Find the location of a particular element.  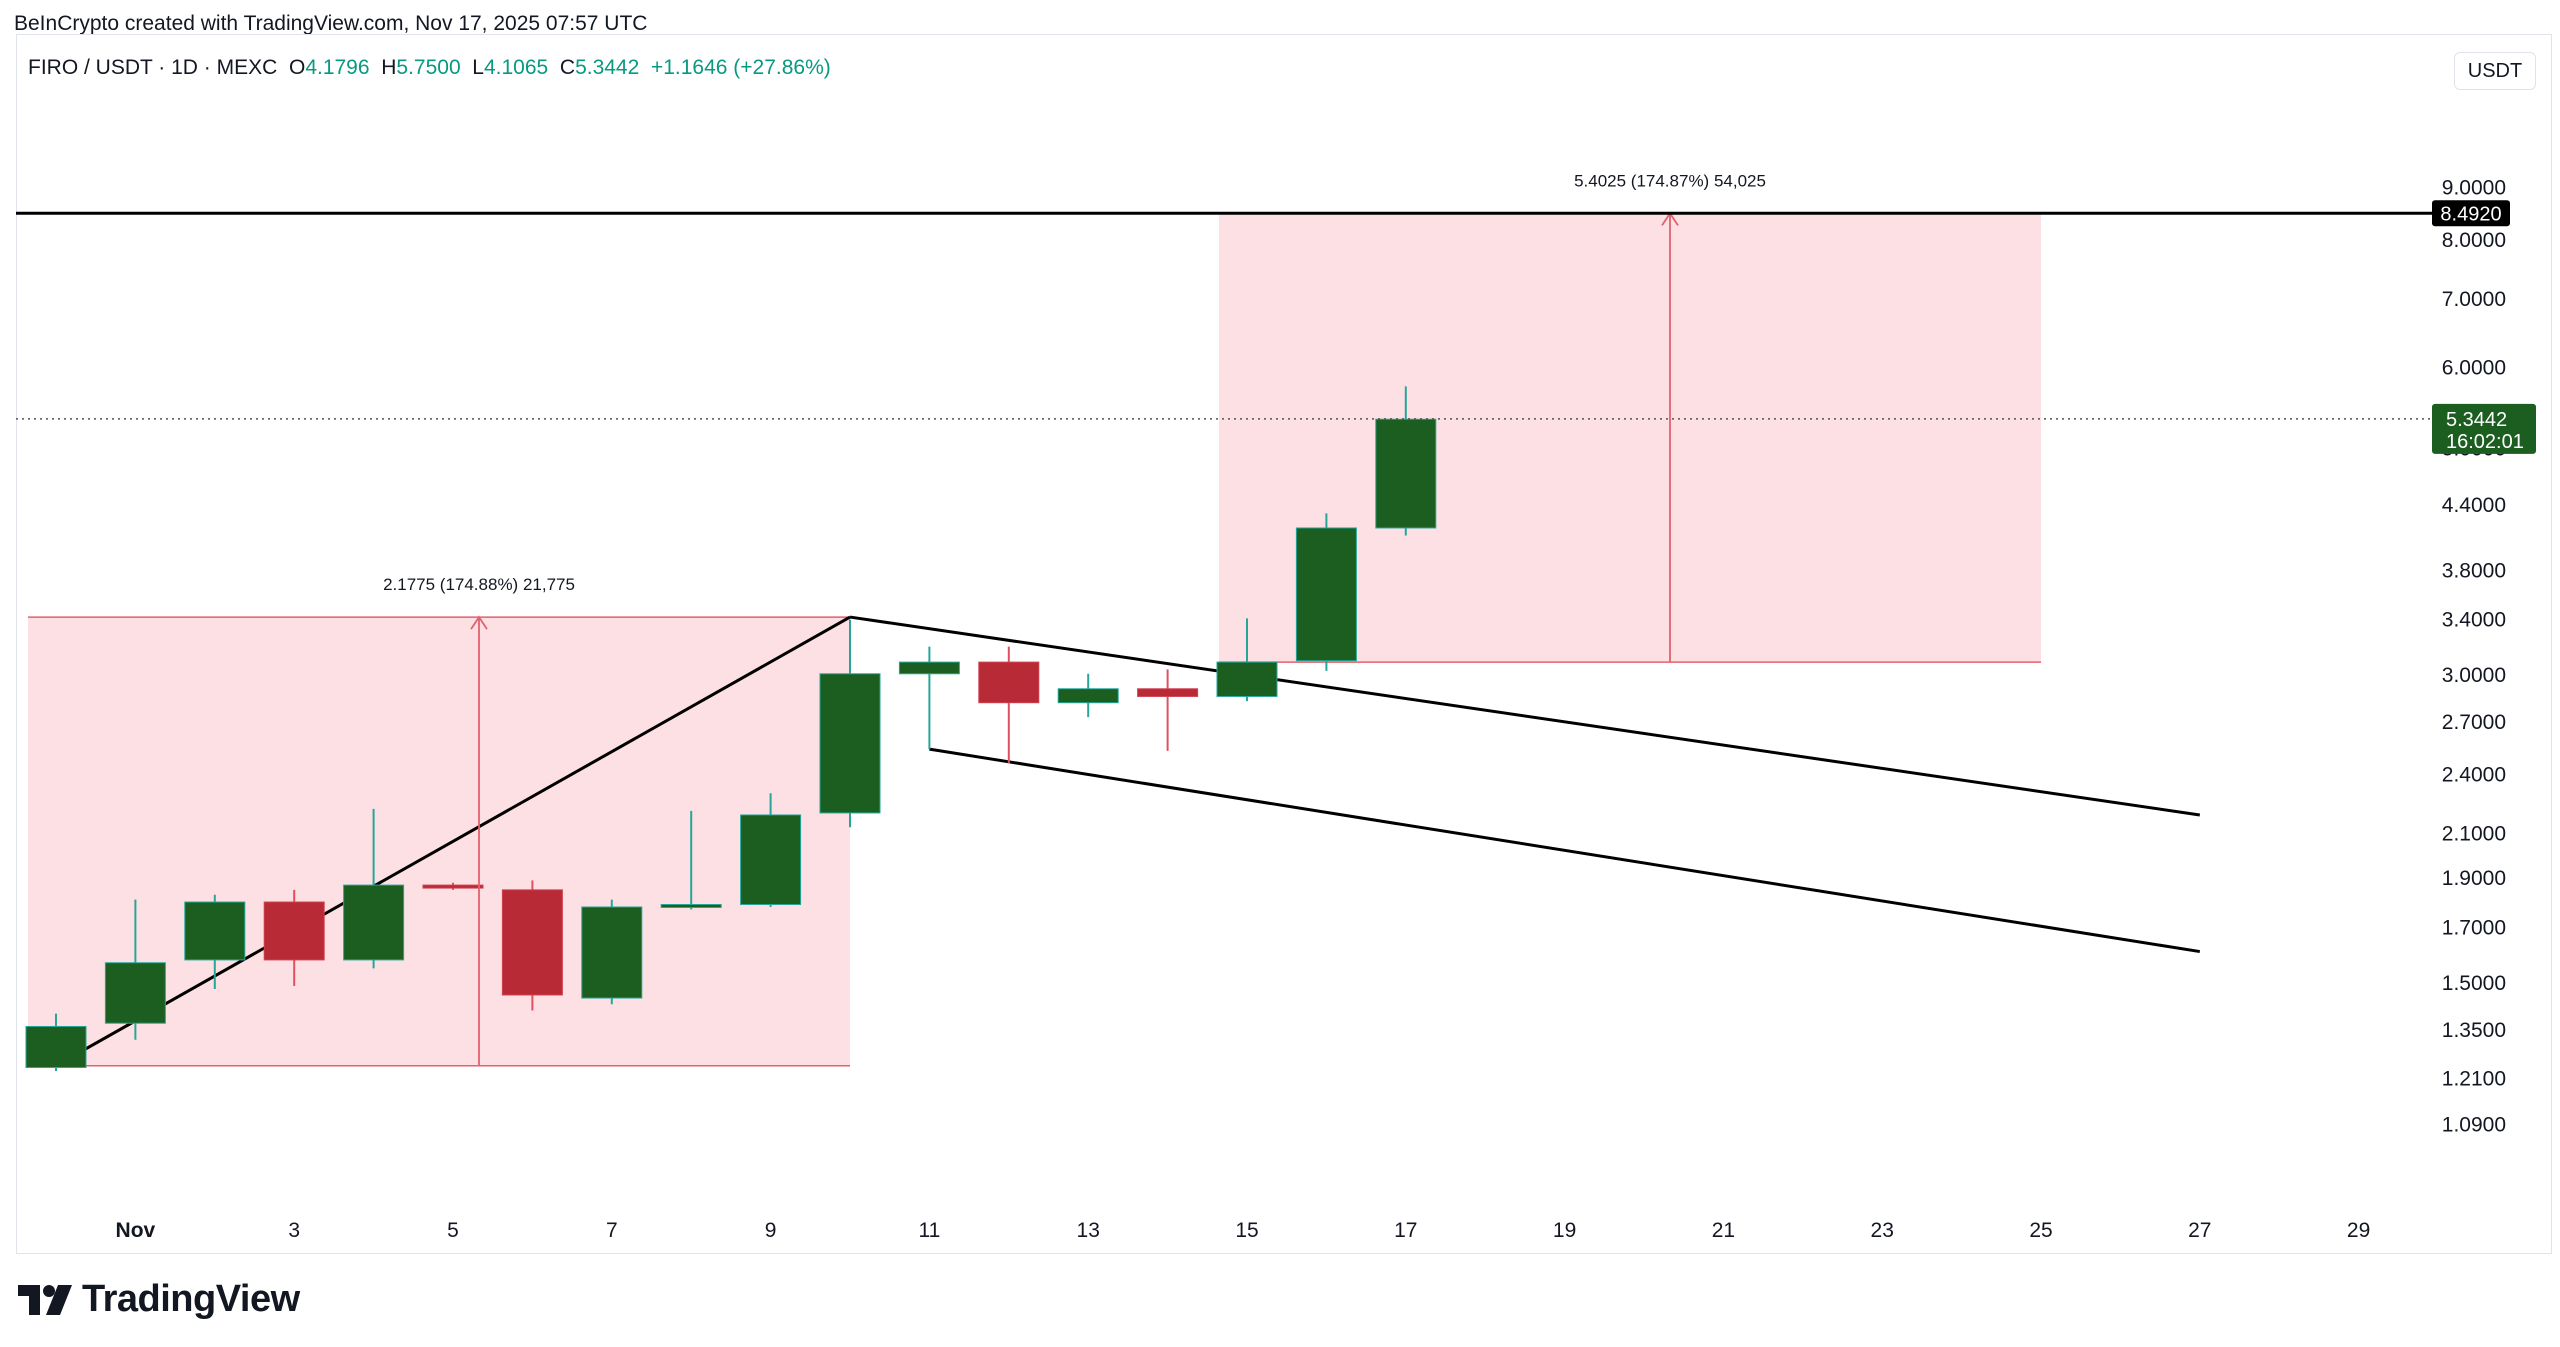

x-tick-label-1: 3 is located at coordinates (294, 1230).